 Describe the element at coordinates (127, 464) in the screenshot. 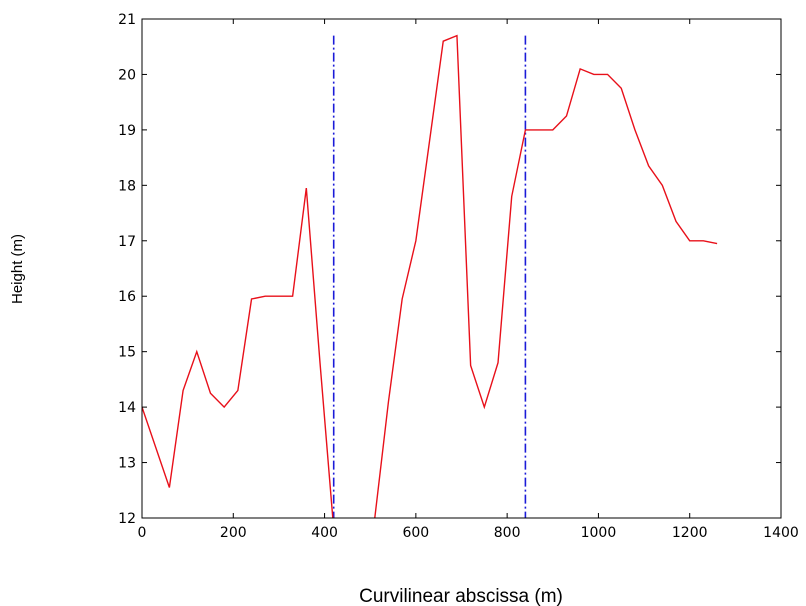

I see `y-tick-label: 13` at that location.